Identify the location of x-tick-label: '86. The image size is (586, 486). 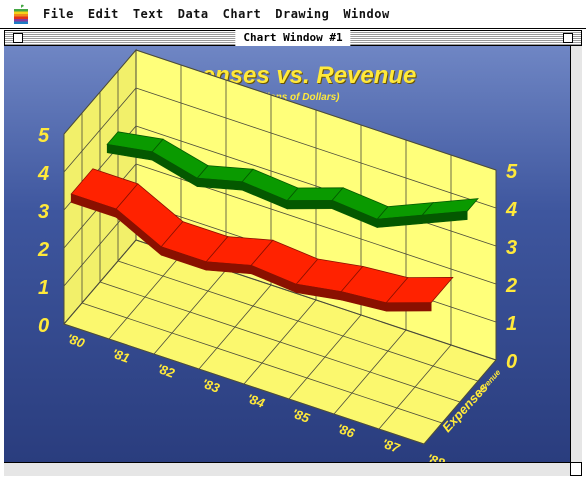
(346, 431).